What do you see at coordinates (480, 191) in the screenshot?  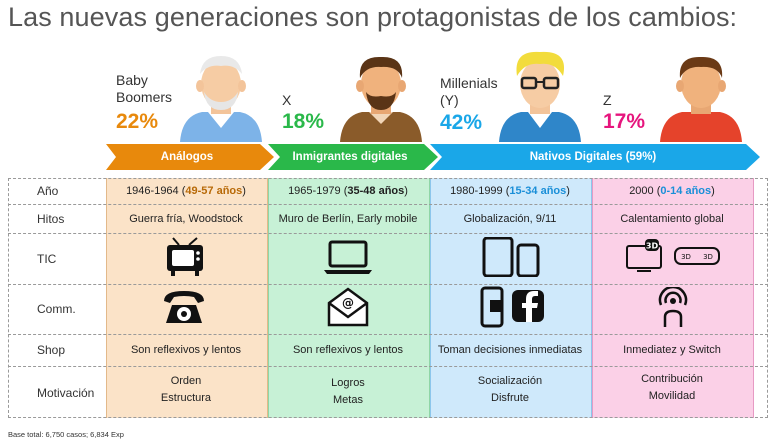 I see `year-range: 1980-1999 (` at bounding box center [480, 191].